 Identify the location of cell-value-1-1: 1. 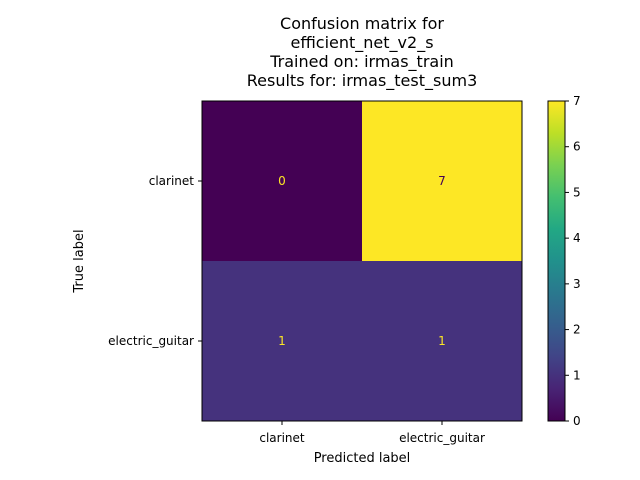
(442, 341).